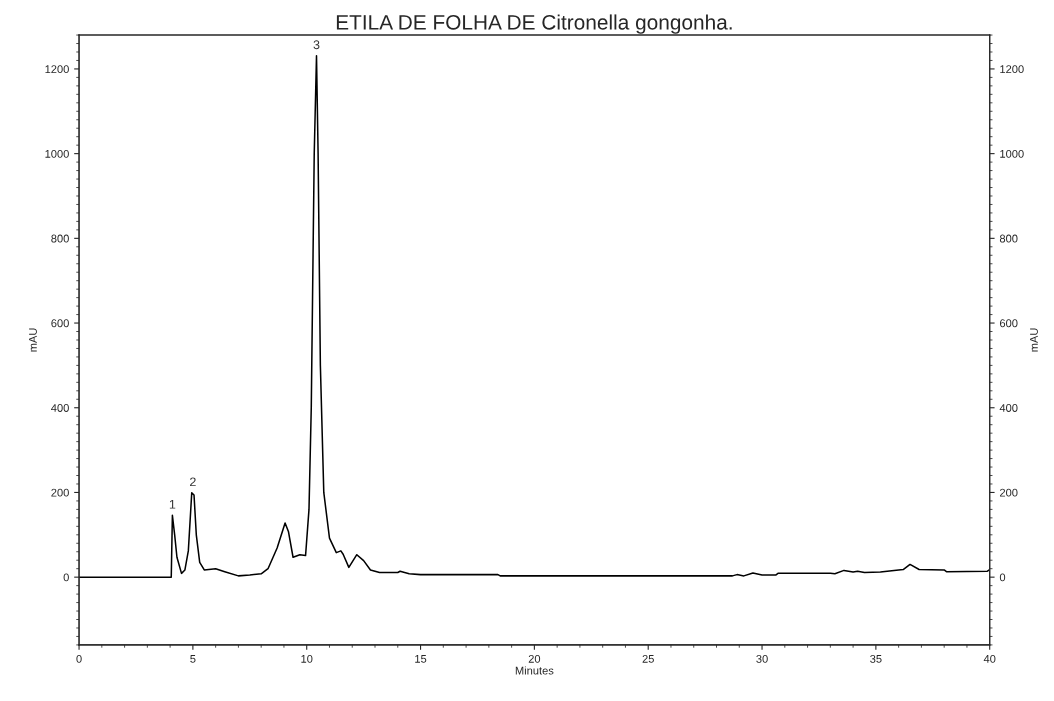 The height and width of the screenshot is (701, 1054). Describe the element at coordinates (60, 408) in the screenshot. I see `y-tick-label: 400` at that location.